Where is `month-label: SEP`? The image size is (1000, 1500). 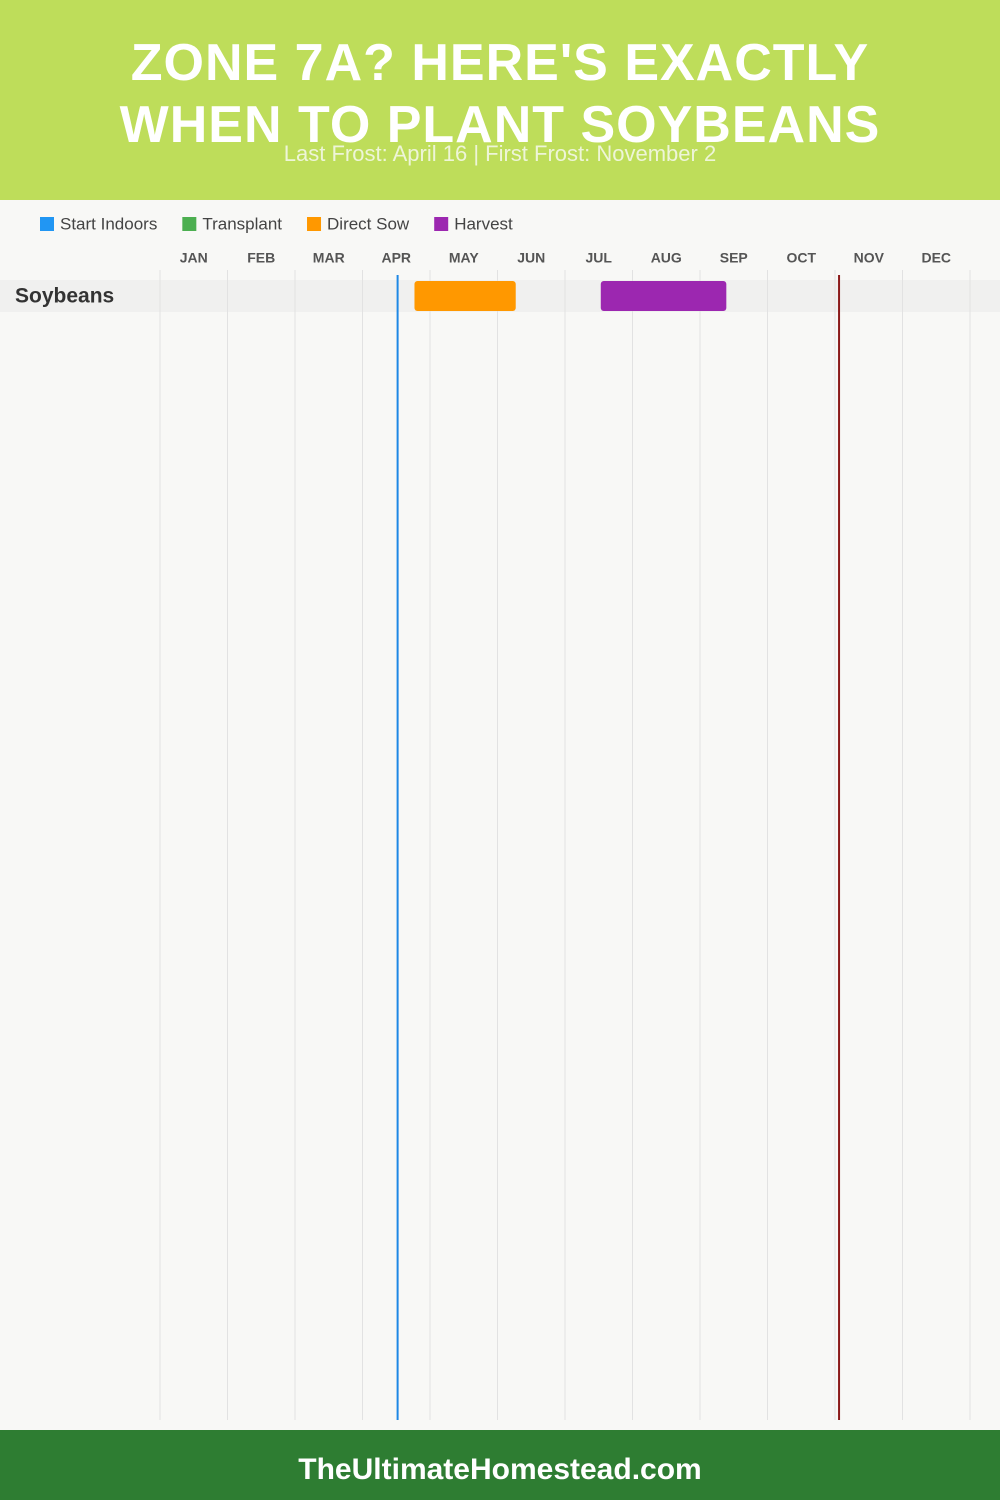
month-label: SEP is located at coordinates (734, 258).